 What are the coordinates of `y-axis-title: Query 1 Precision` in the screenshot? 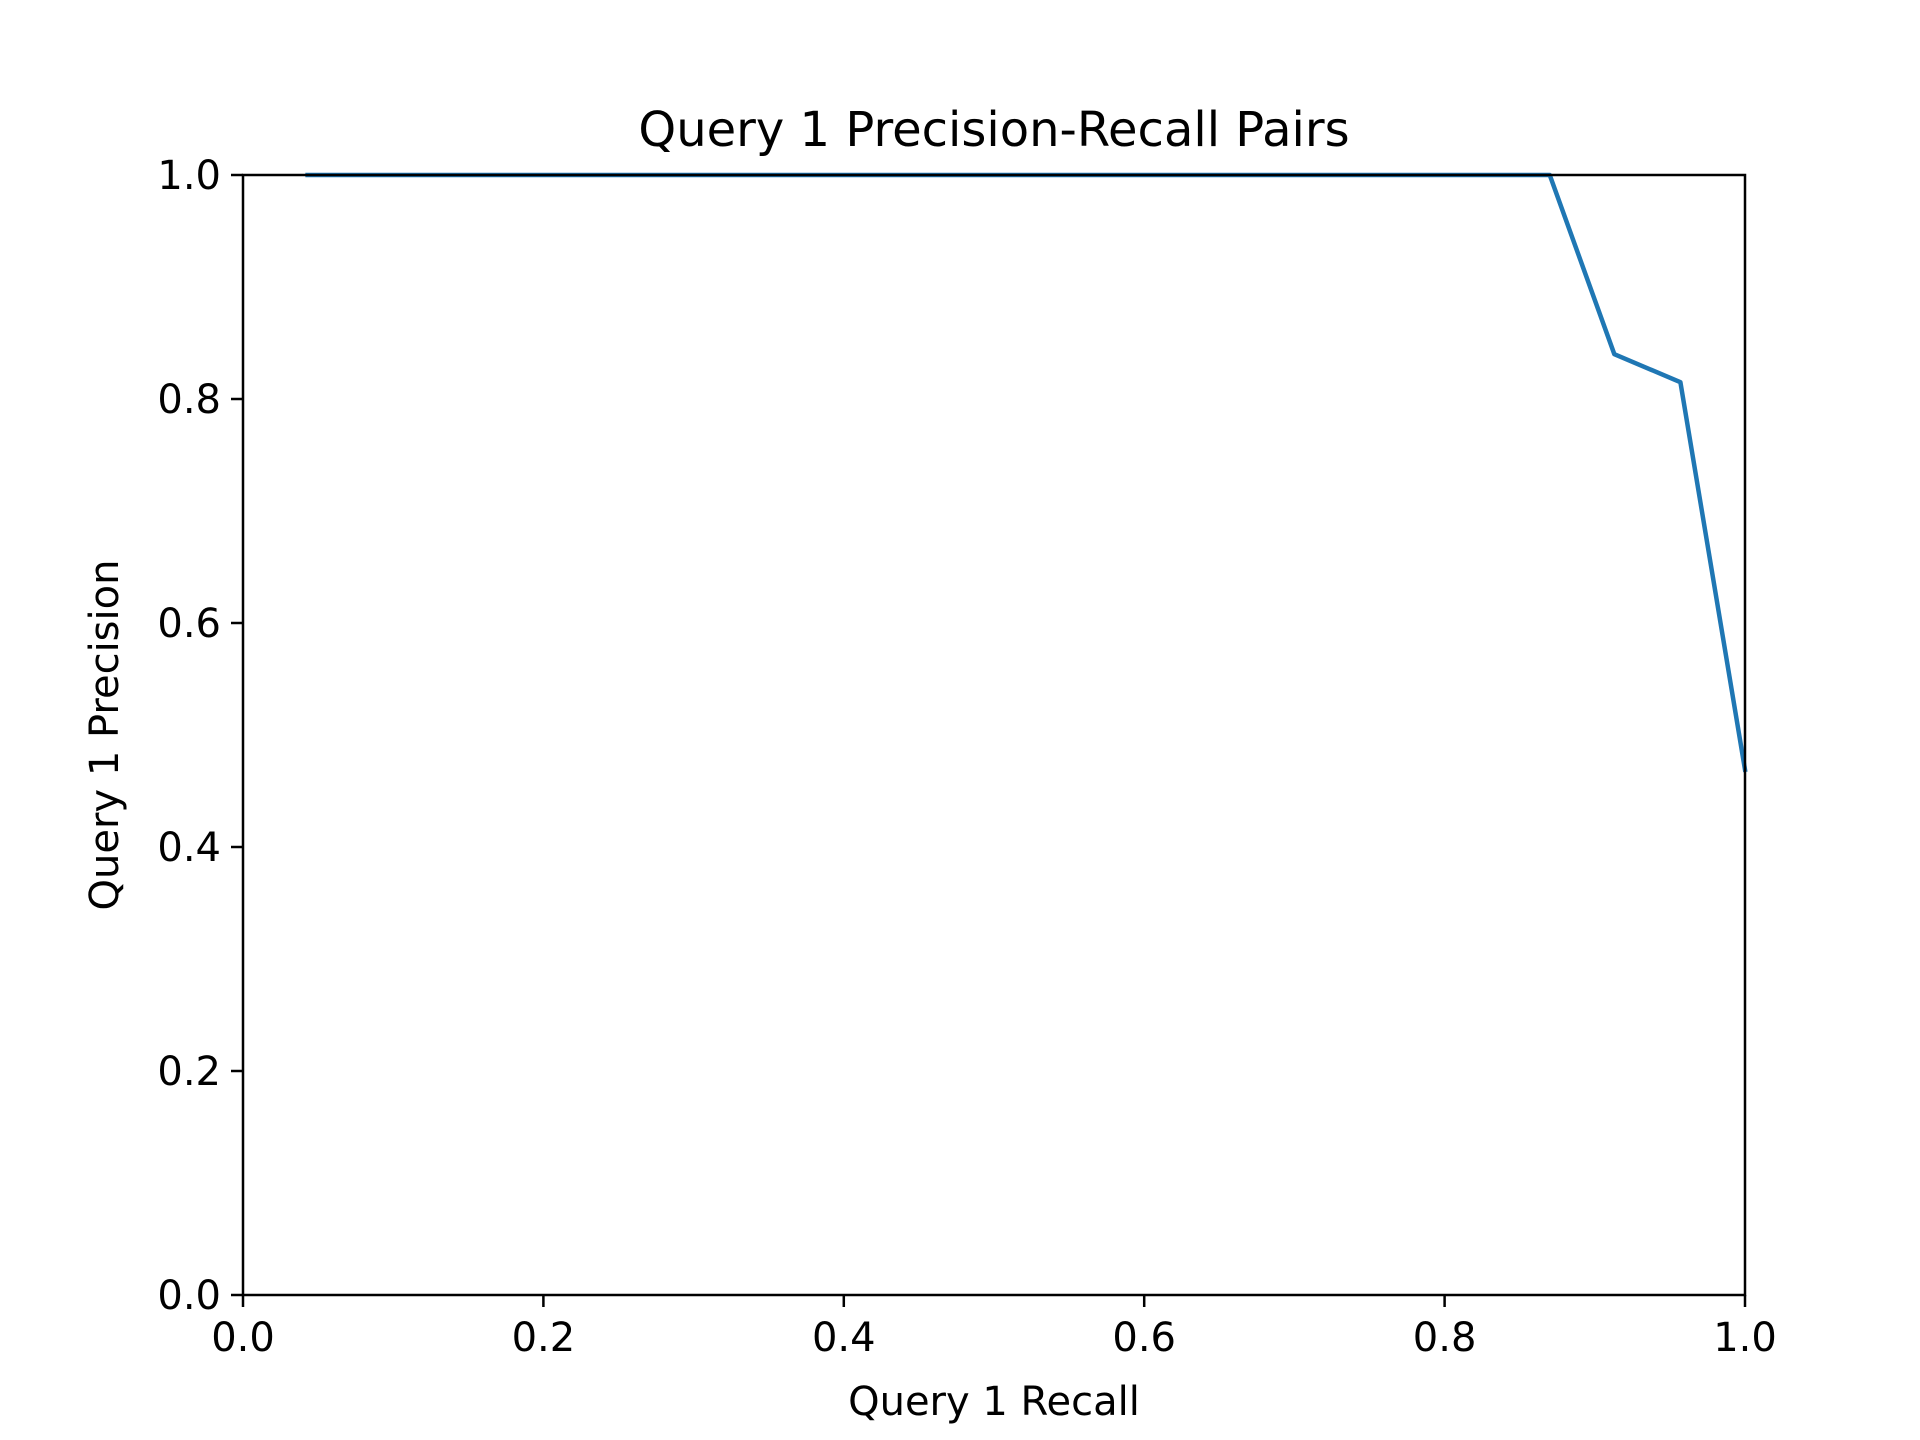 It's located at (105, 735).